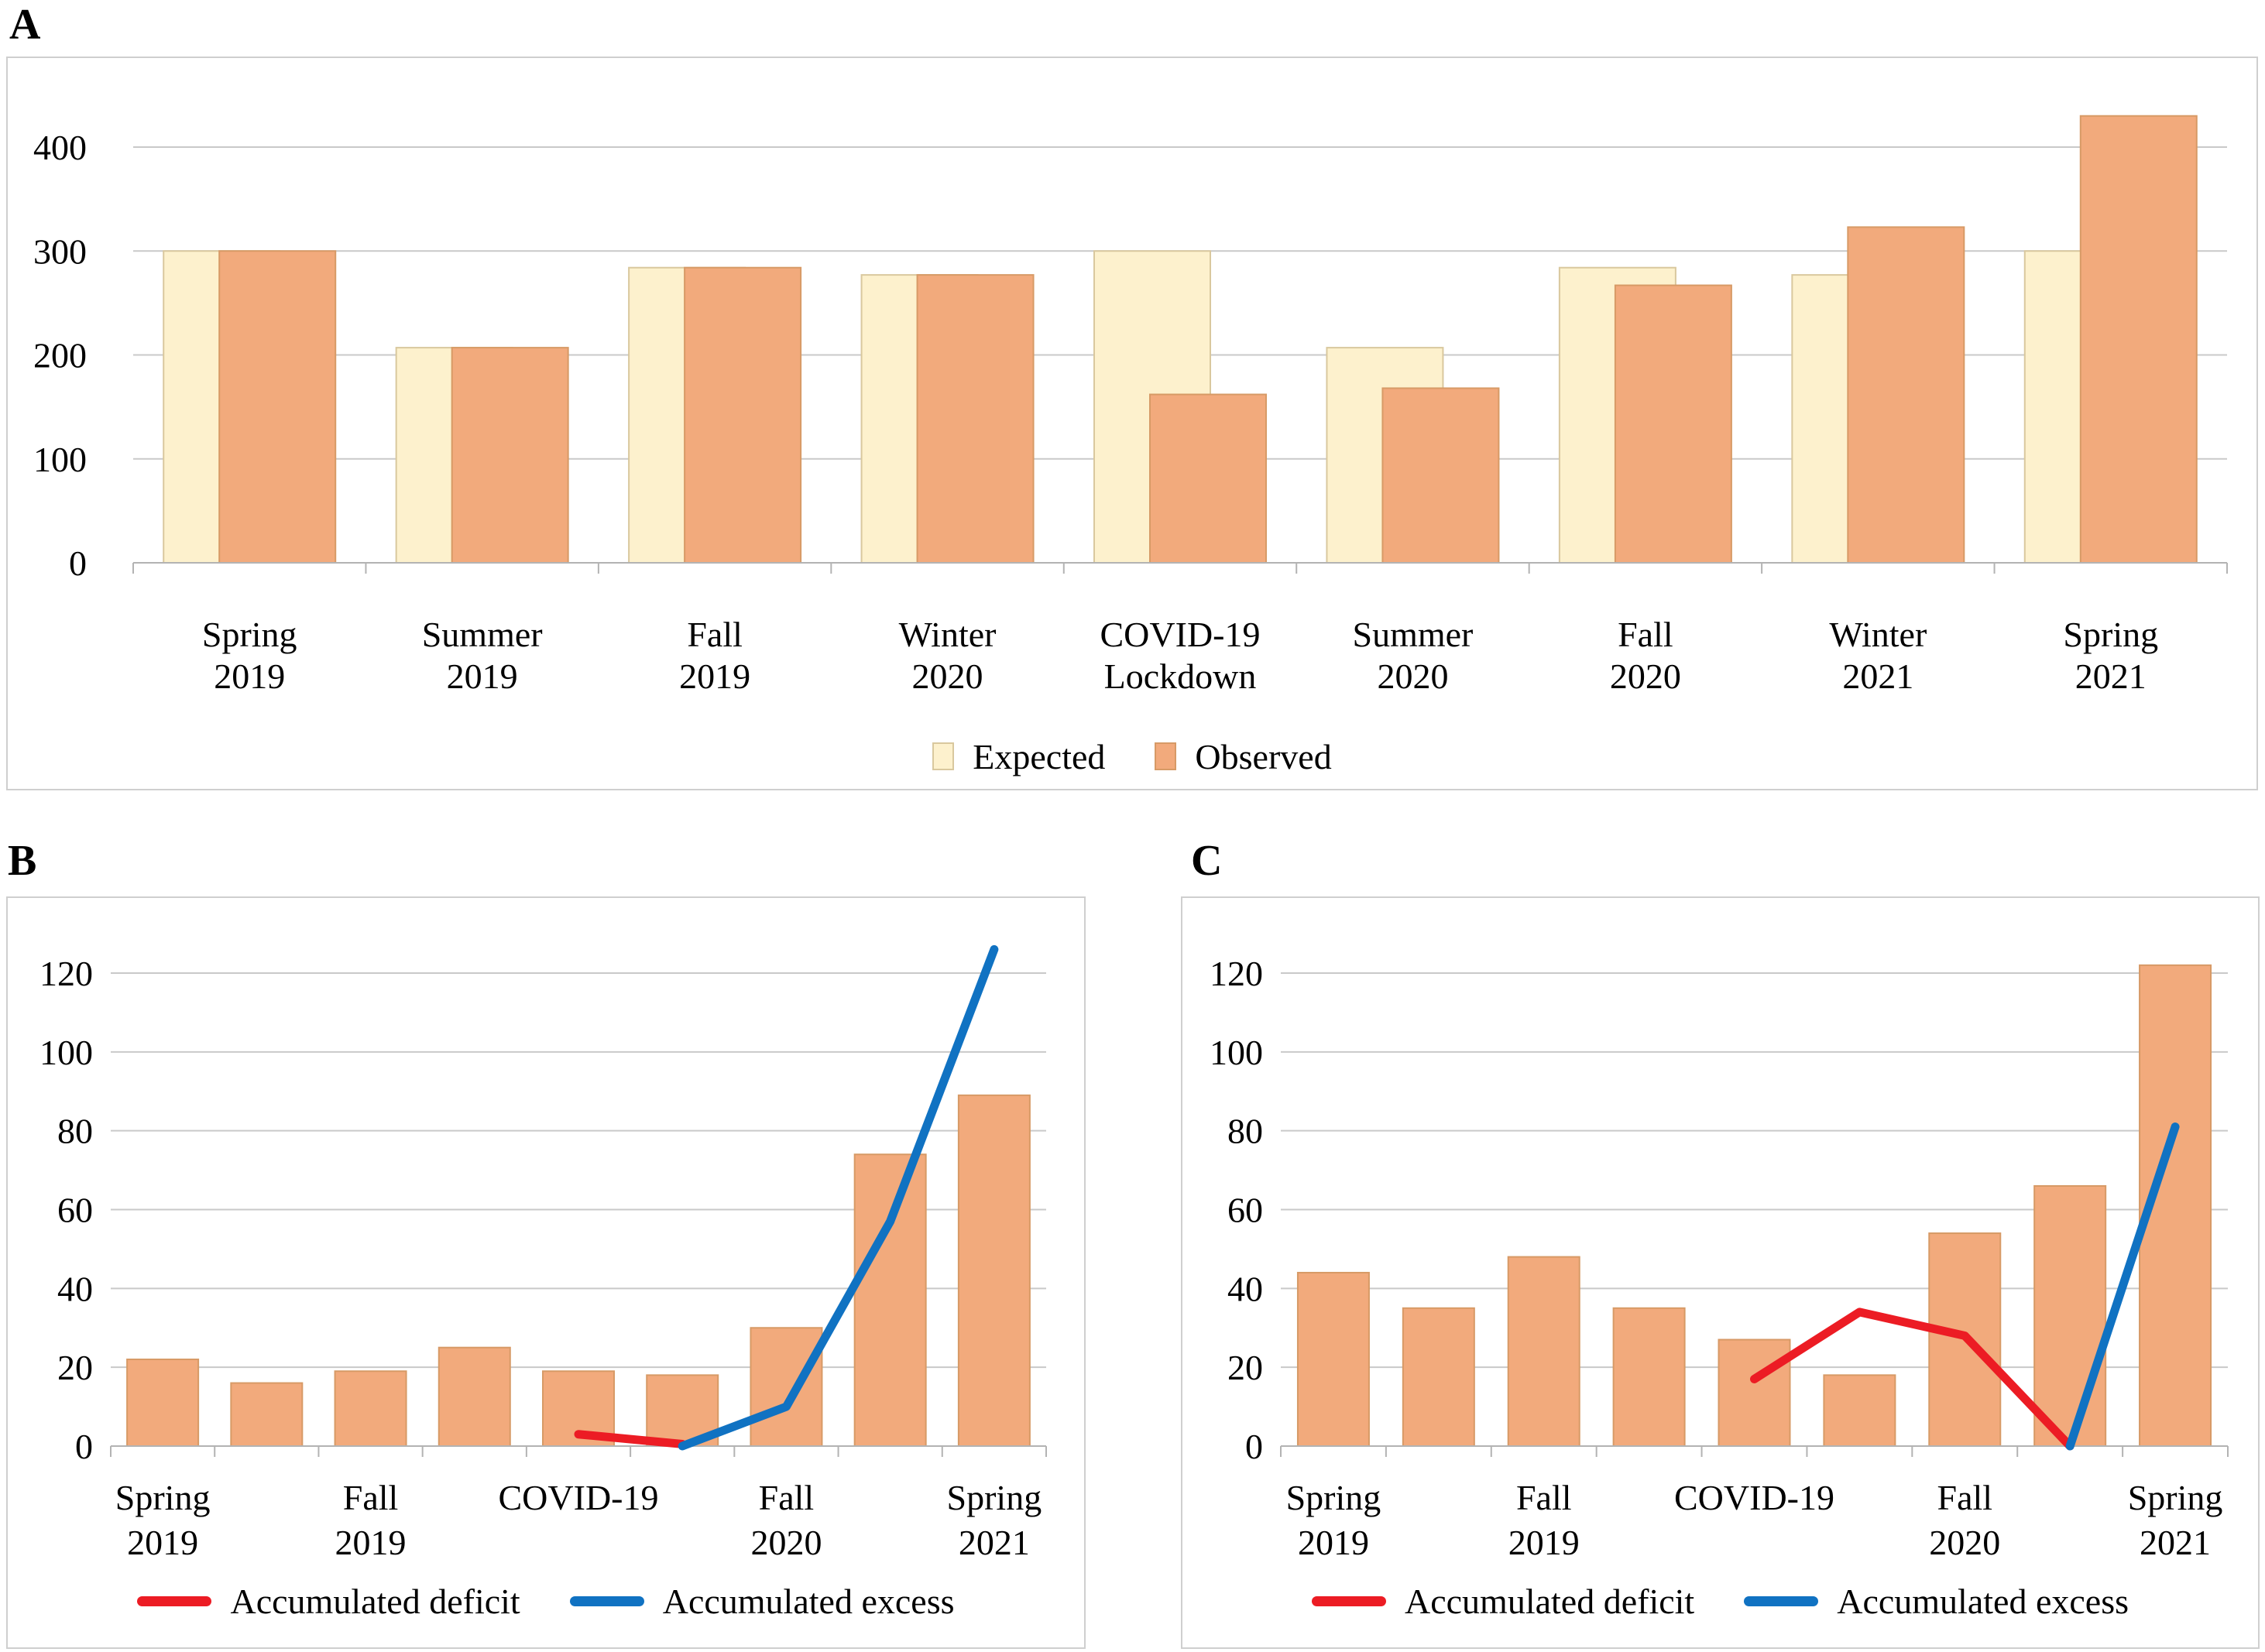 The height and width of the screenshot is (1652, 2265). What do you see at coordinates (1720, 1601) in the screenshot?
I see `legend-c: Accumulated deficit Accumulated excess` at bounding box center [1720, 1601].